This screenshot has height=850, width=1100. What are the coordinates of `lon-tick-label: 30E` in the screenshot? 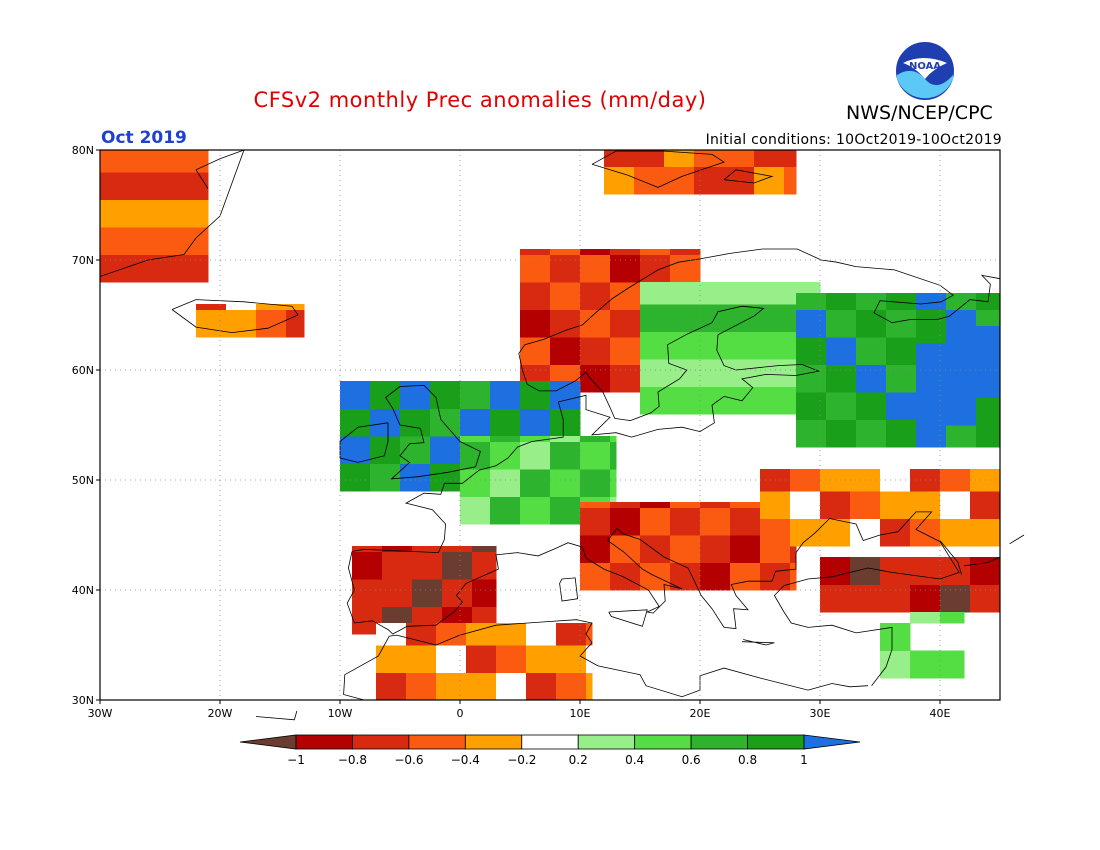 It's located at (820, 713).